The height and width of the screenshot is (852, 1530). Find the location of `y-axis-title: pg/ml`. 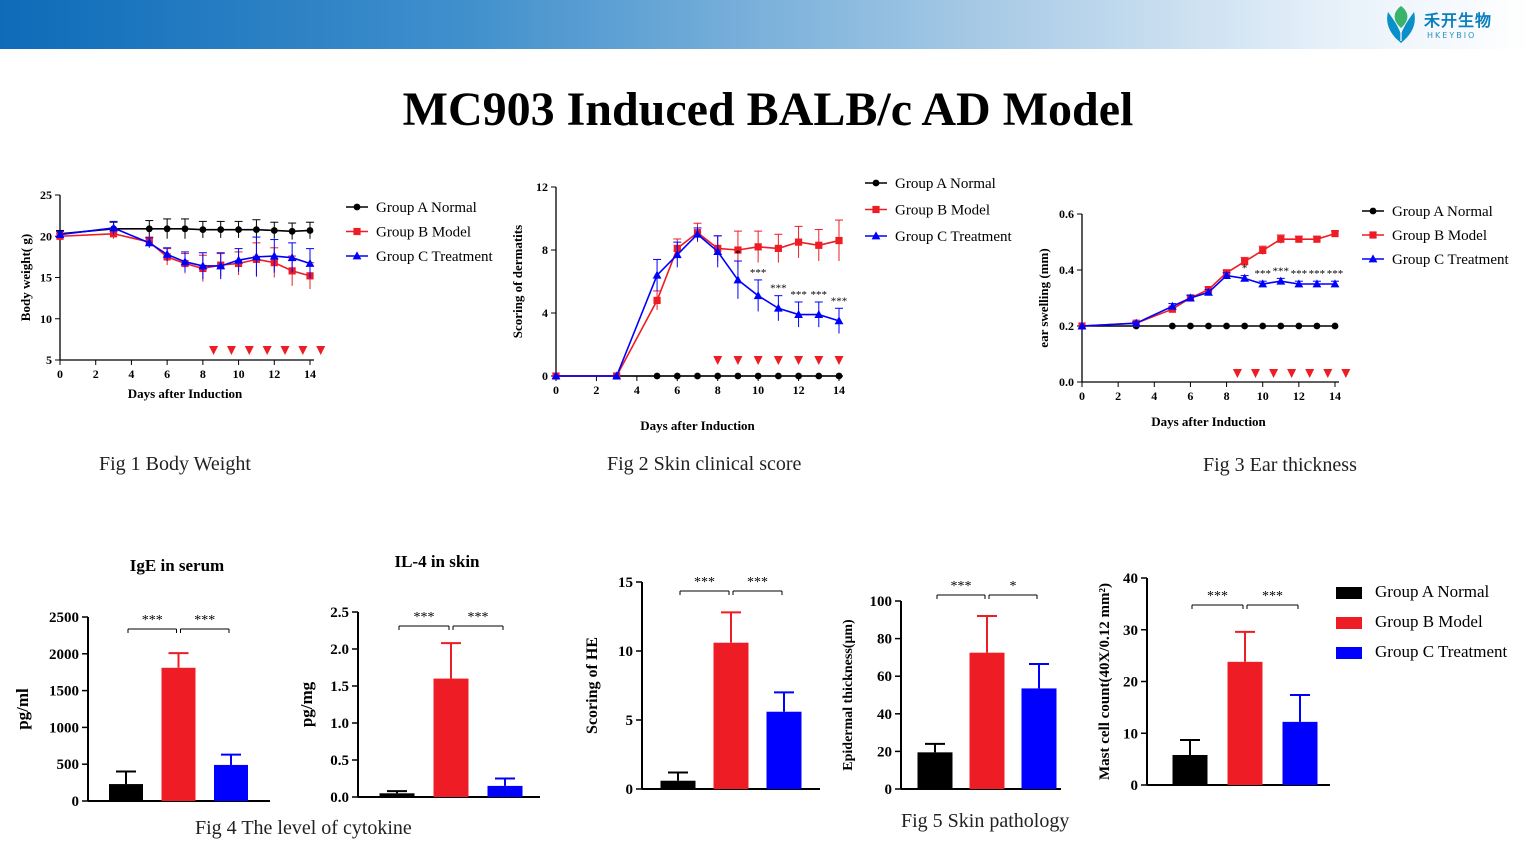

y-axis-title: pg/ml is located at coordinates (22, 709).